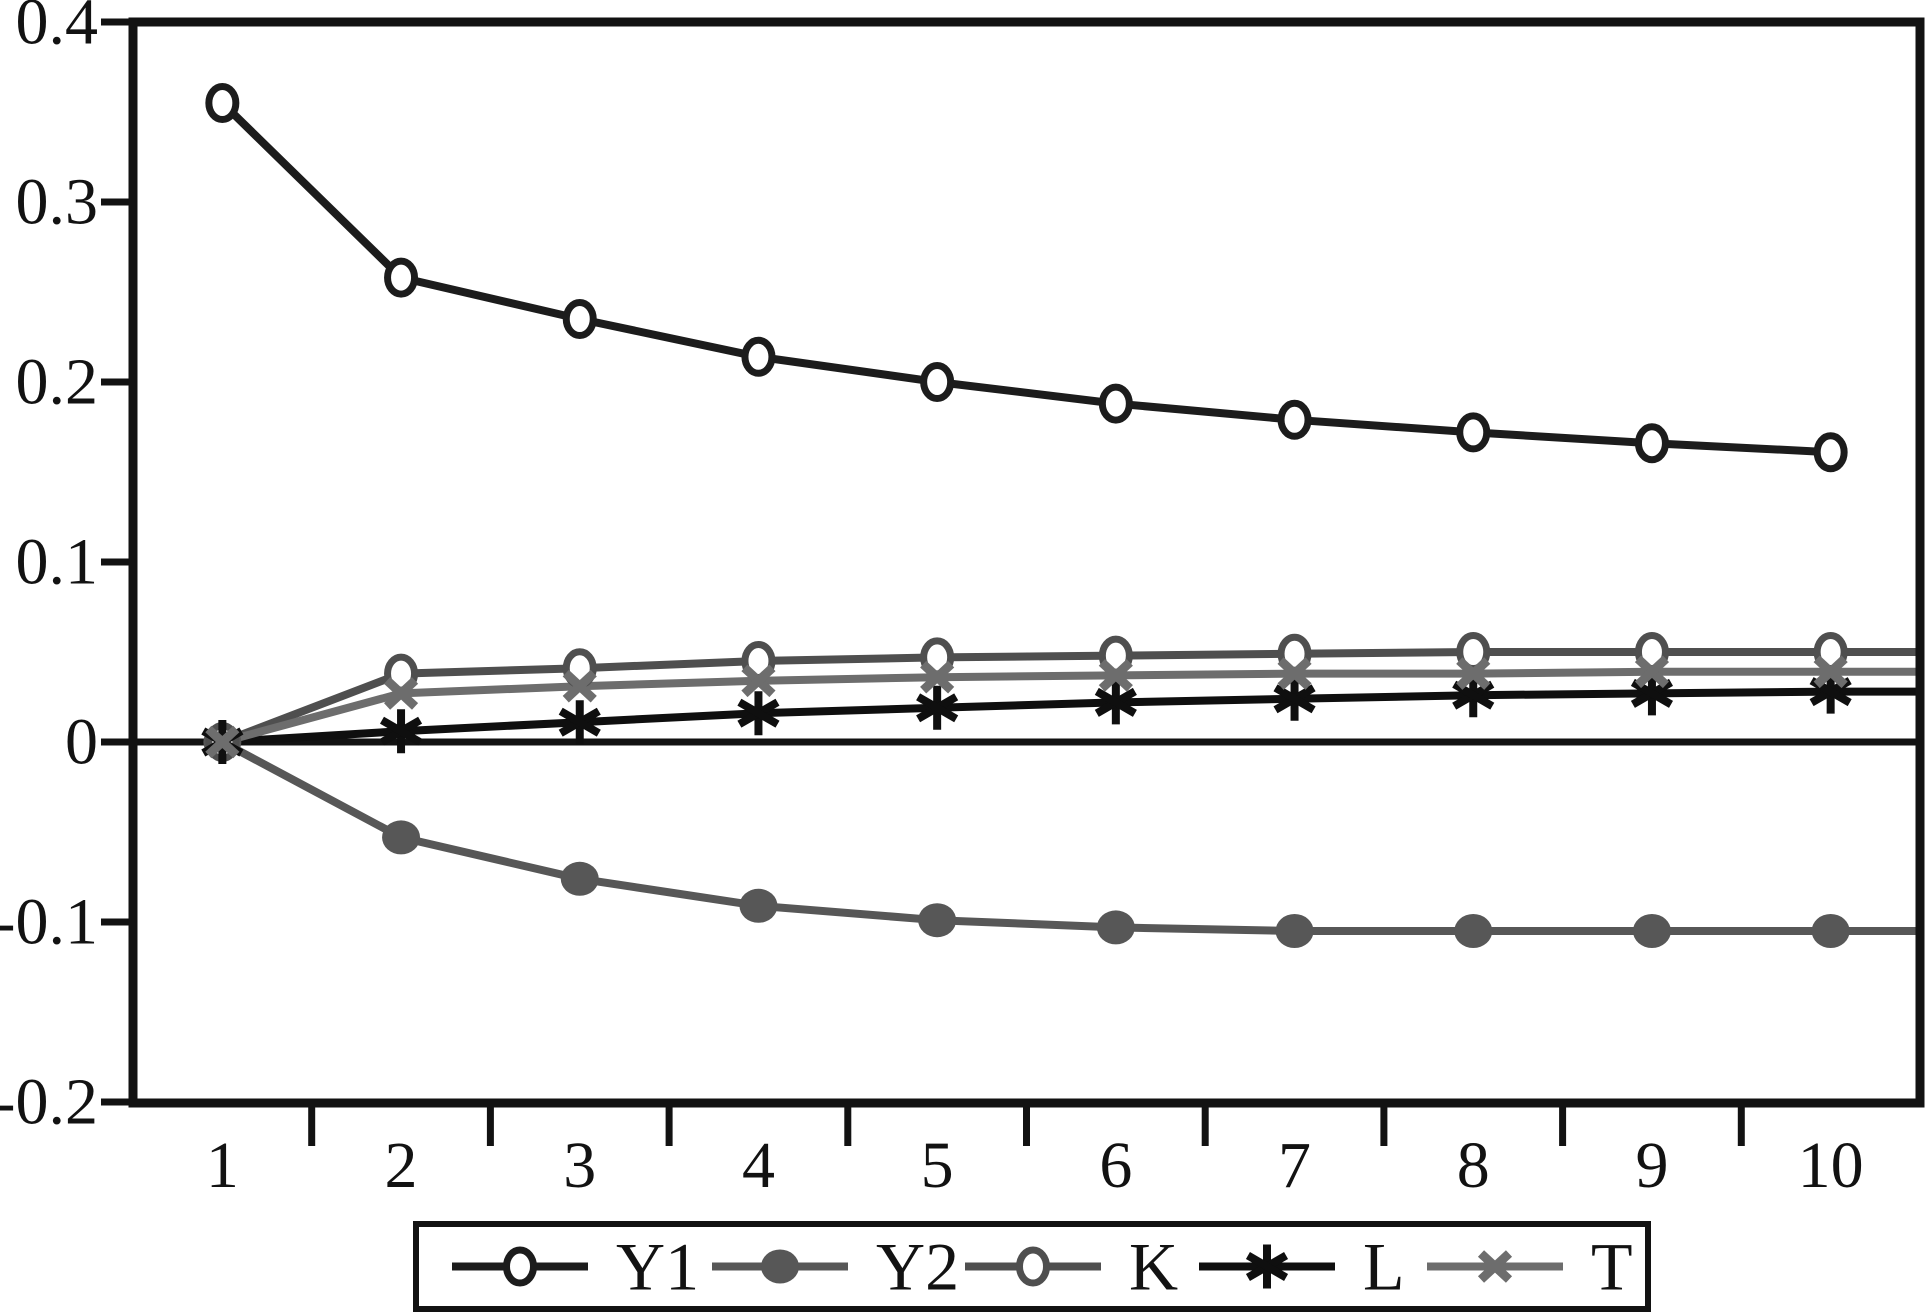 The width and height of the screenshot is (1929, 1314). Describe the element at coordinates (1153, 1267) in the screenshot. I see `legend-label-K: K` at that location.